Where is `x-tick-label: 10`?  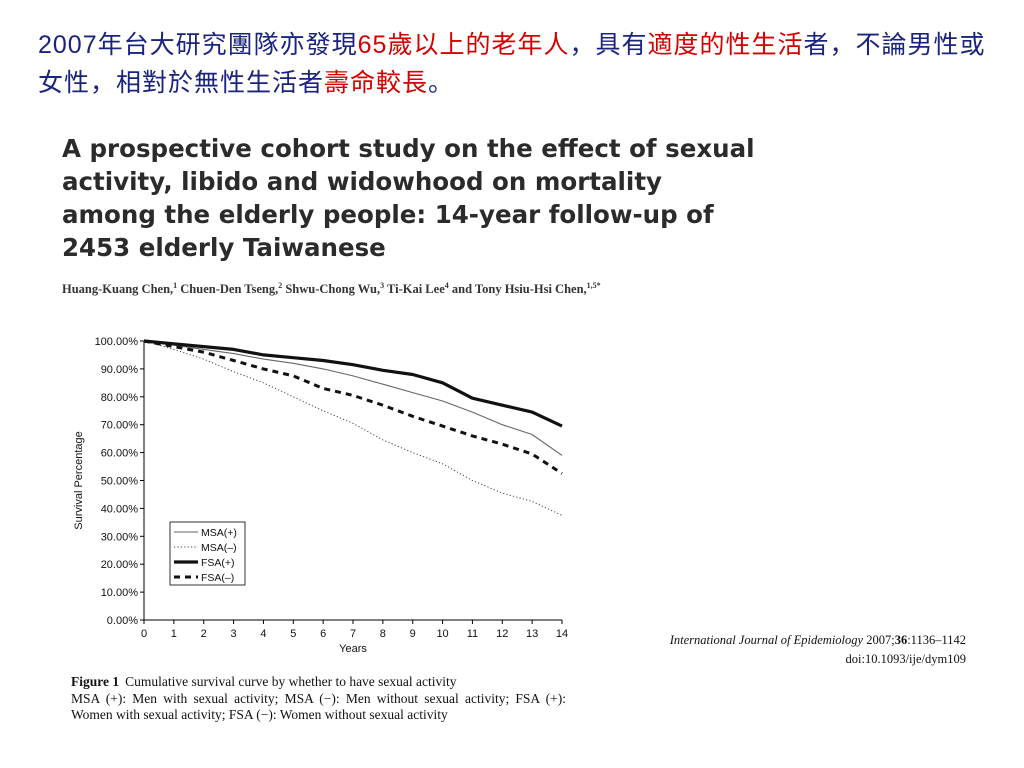 x-tick-label: 10 is located at coordinates (442, 634).